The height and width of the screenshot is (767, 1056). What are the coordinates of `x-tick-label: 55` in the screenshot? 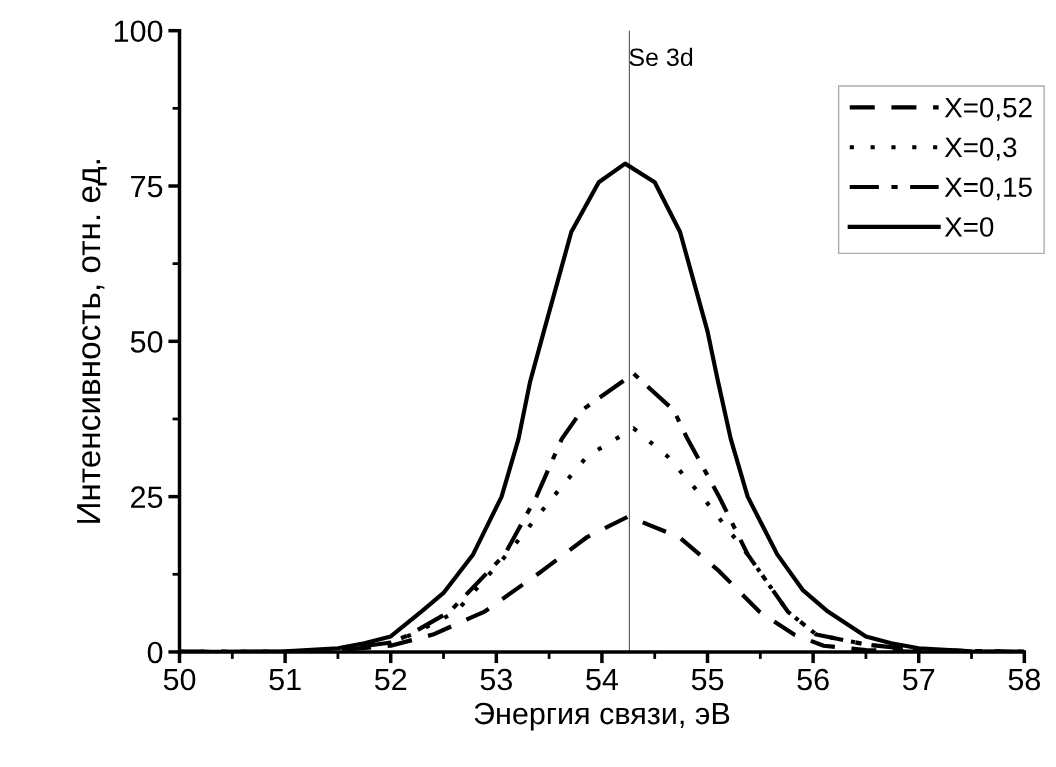 It's located at (707, 680).